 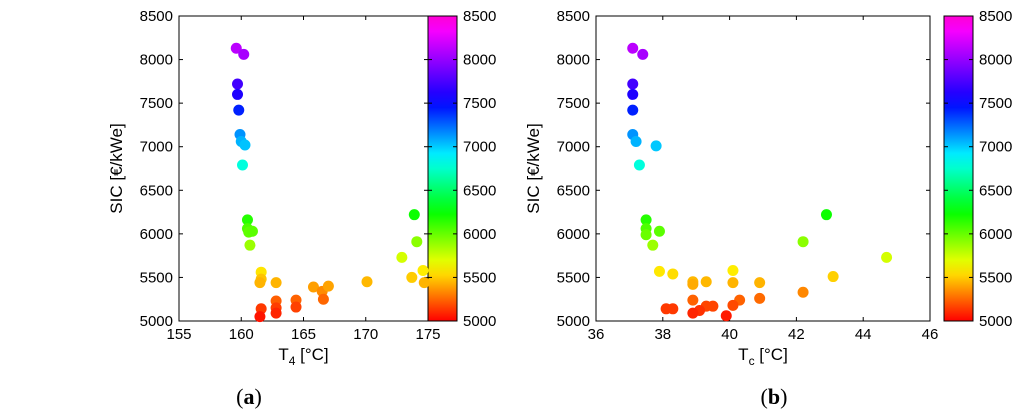 I want to click on x-tick-label: 155, so click(x=178, y=334).